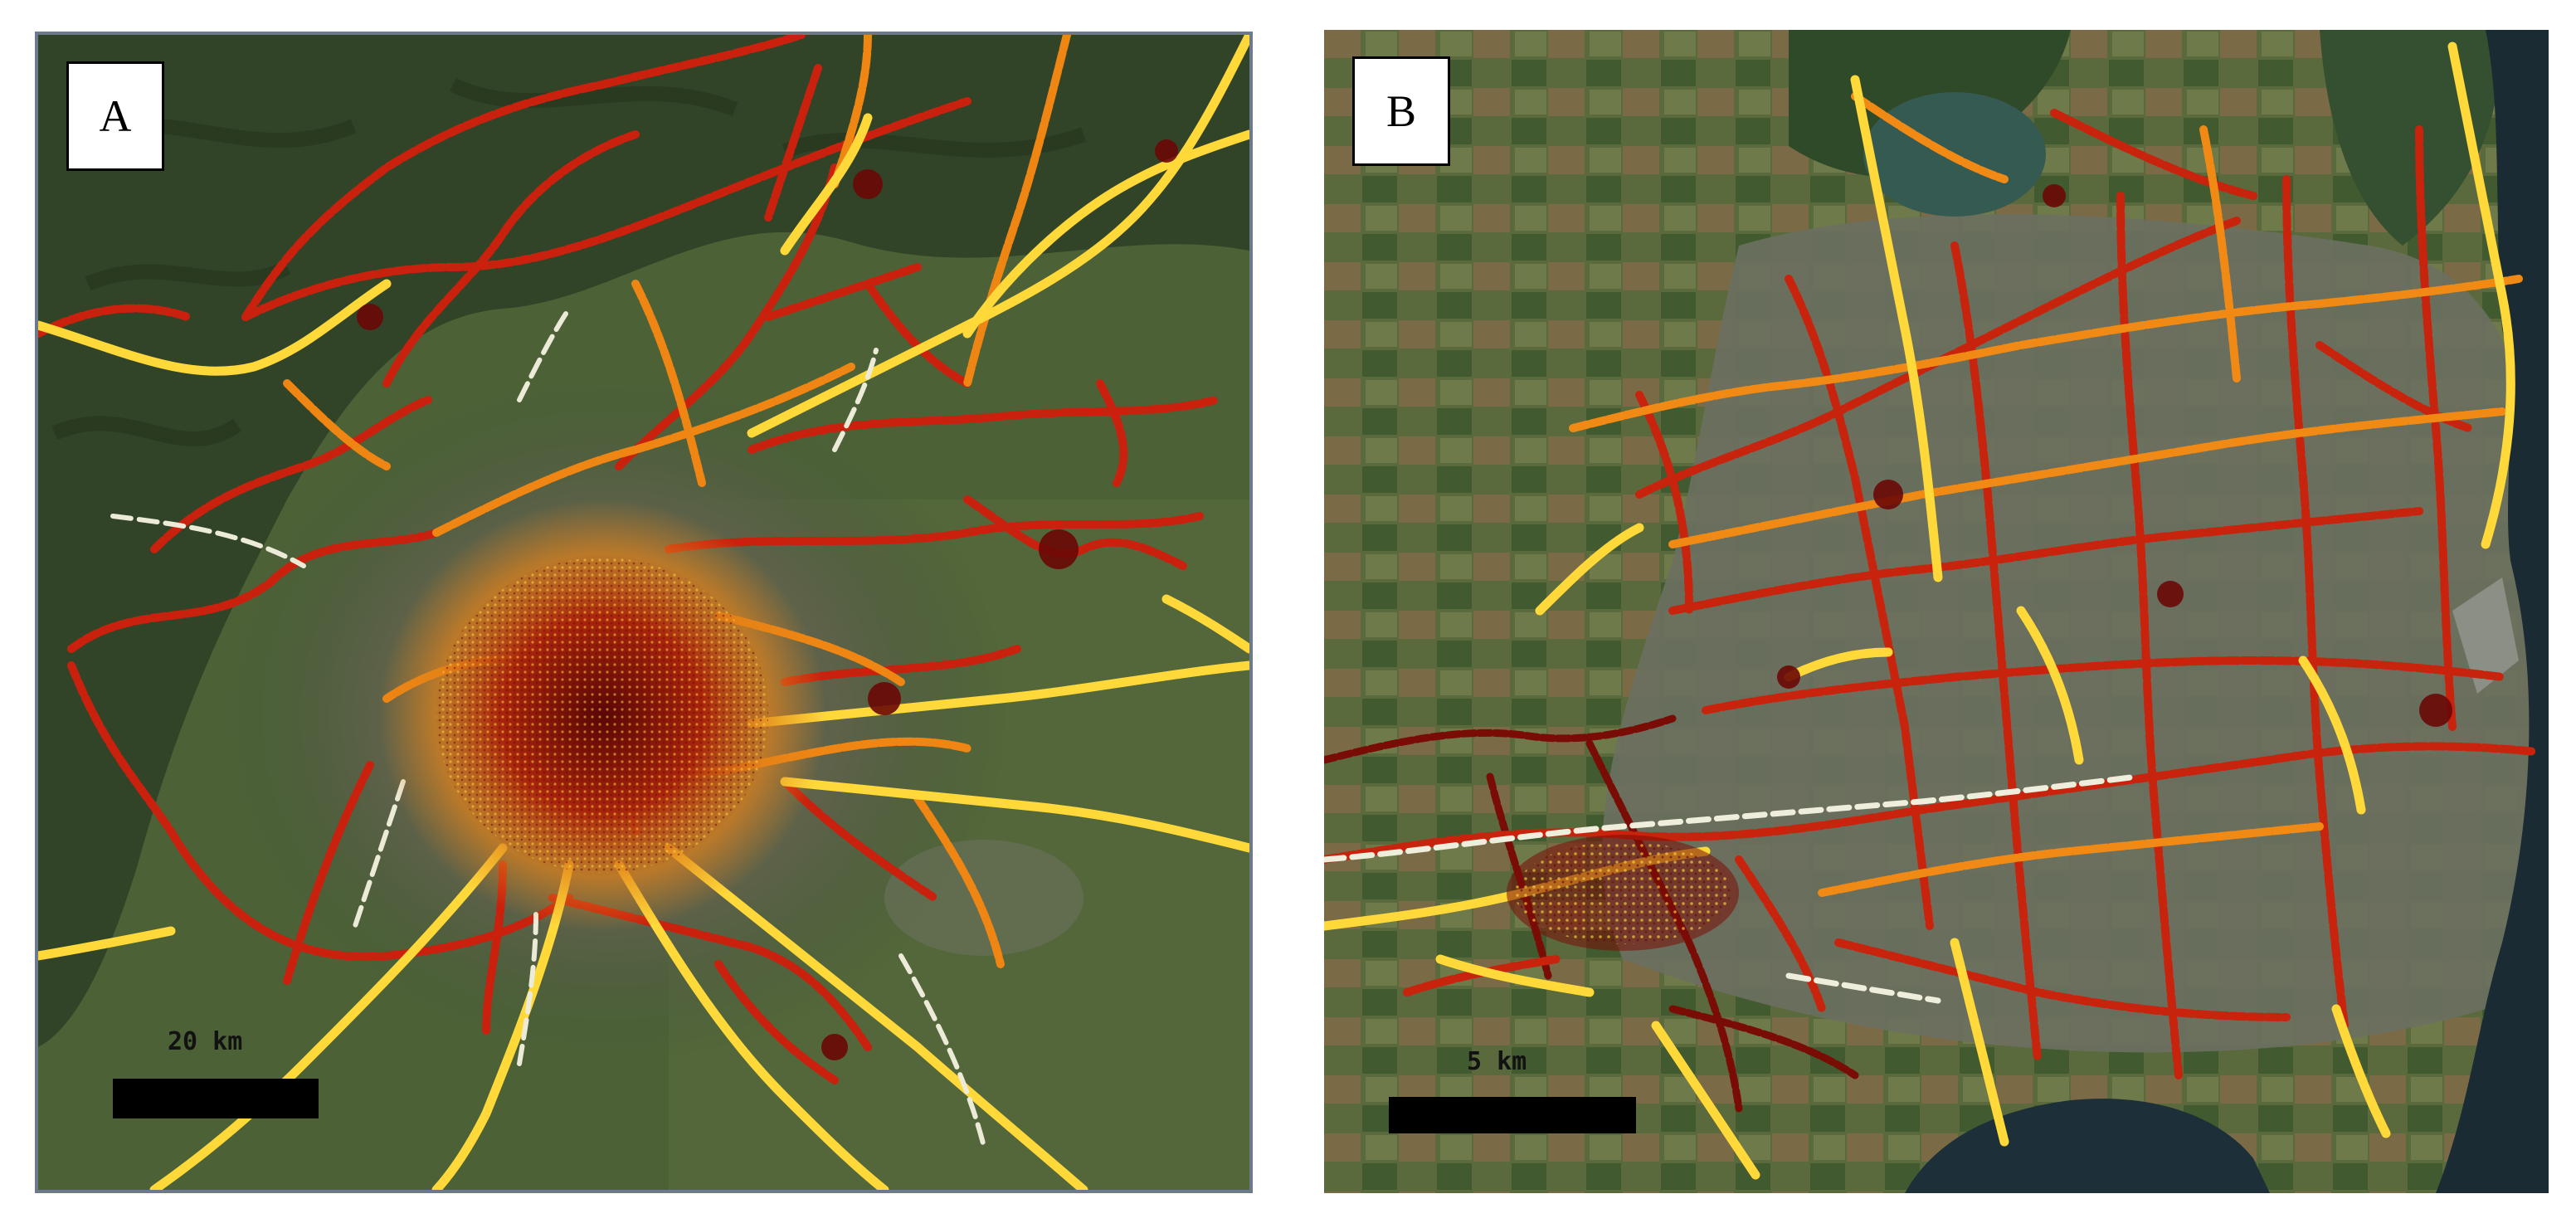 The width and height of the screenshot is (2576, 1228). What do you see at coordinates (2485, 635) in the screenshot?
I see `harbor` at bounding box center [2485, 635].